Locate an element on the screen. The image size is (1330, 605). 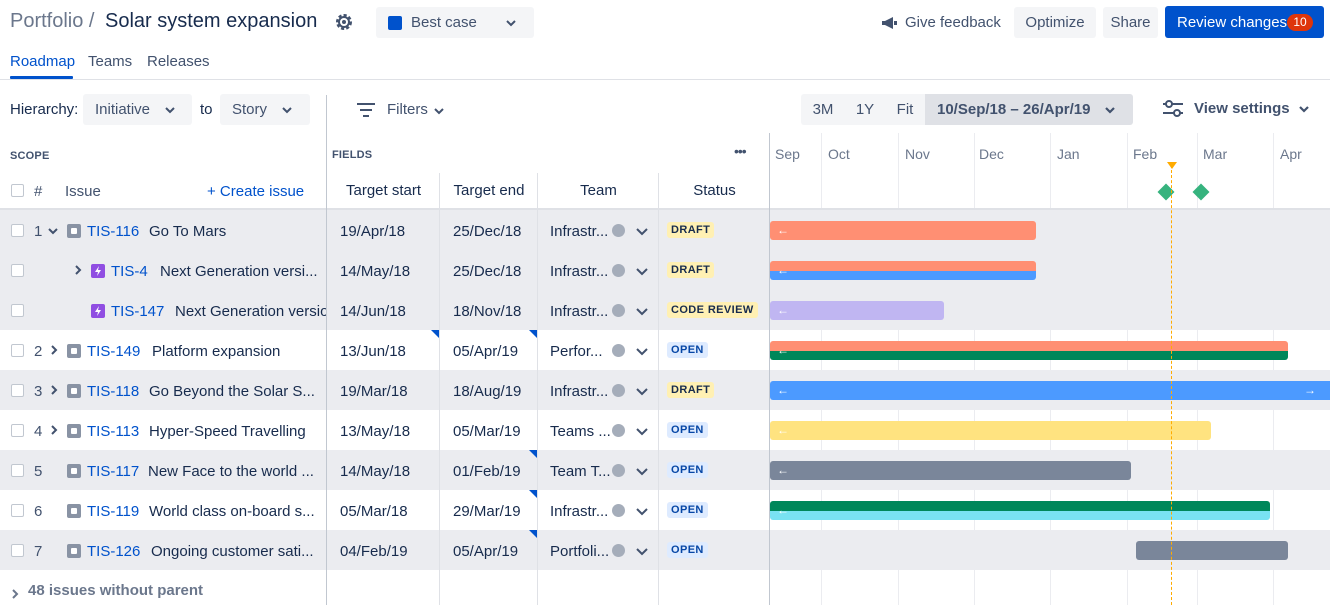
target-start-value: 13/Jun/18 is located at coordinates (373, 351).